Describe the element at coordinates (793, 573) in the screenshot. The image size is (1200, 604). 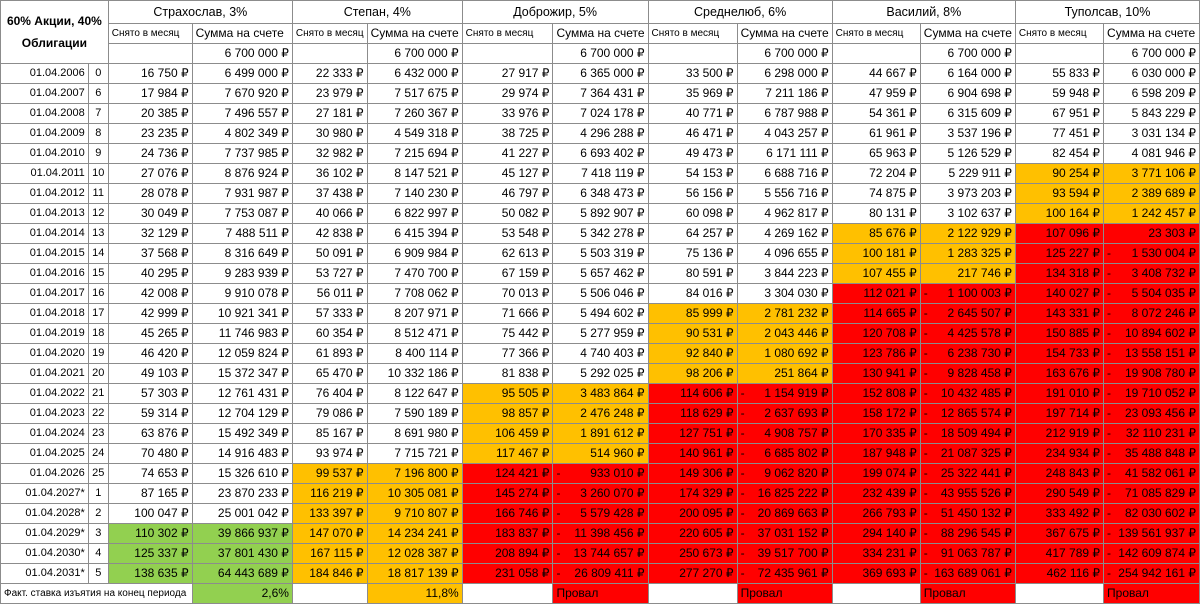
I see `balance-value: 72 435 961 ₽` at that location.